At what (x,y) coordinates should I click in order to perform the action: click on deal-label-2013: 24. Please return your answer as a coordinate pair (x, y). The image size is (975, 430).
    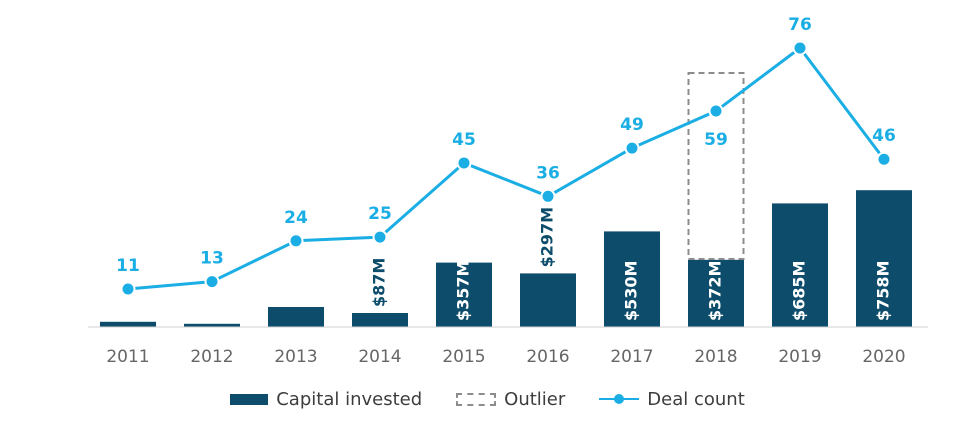
    Looking at the image, I should click on (296, 218).